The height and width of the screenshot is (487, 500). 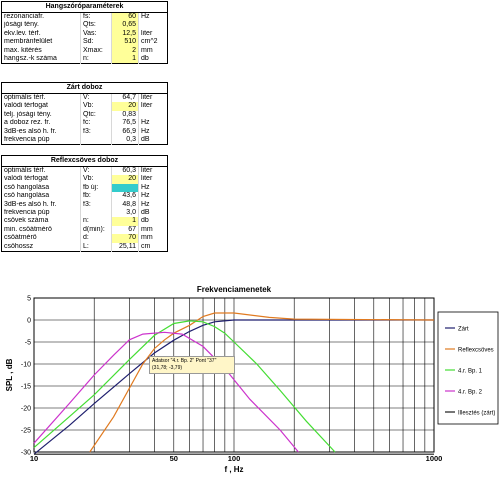 What do you see at coordinates (20, 238) in the screenshot?
I see `cell-label: csőátmérő` at bounding box center [20, 238].